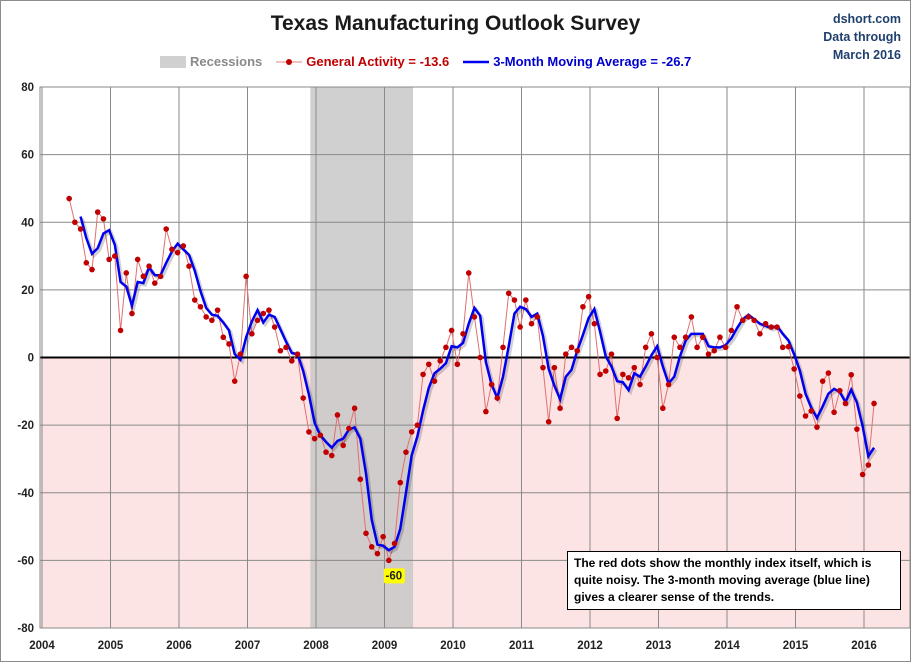  I want to click on y-tick-label: -60, so click(25, 561).